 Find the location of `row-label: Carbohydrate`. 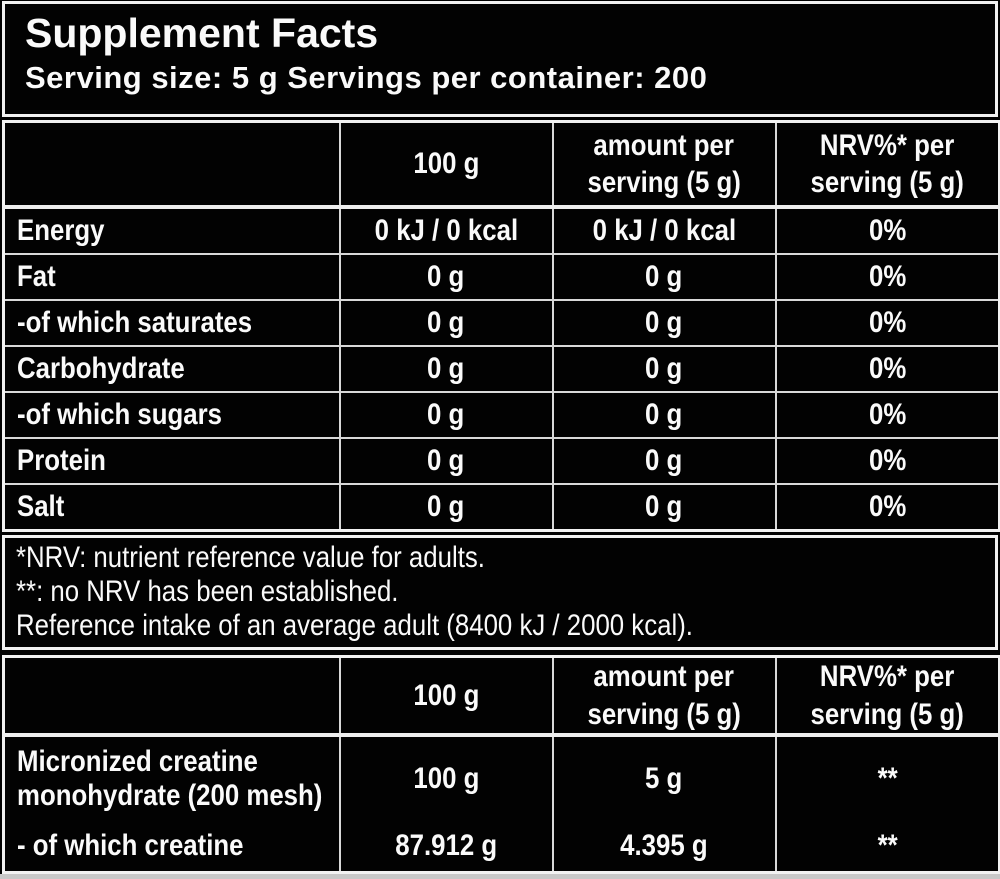

row-label: Carbohydrate is located at coordinates (171, 369).